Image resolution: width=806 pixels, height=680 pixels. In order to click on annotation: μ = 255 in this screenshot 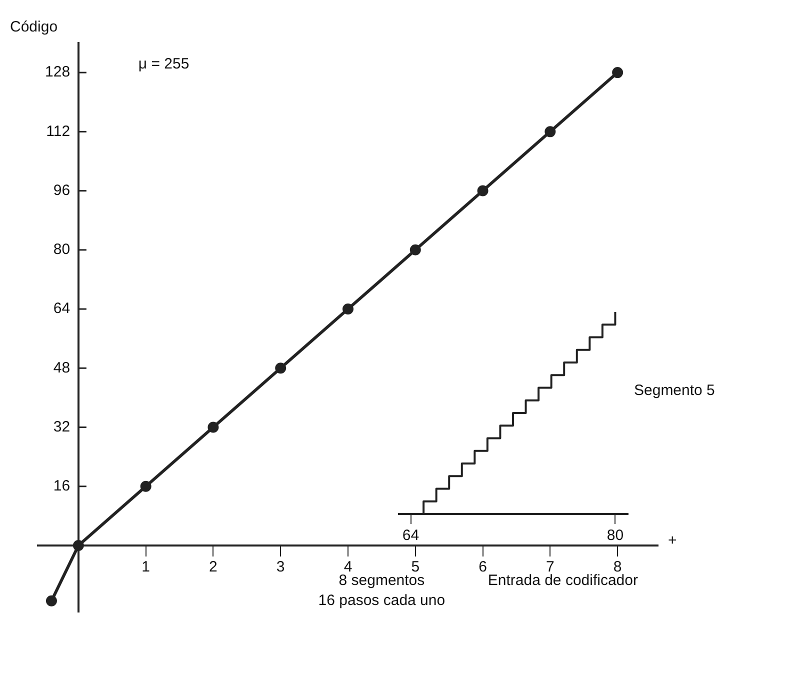, I will do `click(164, 64)`.